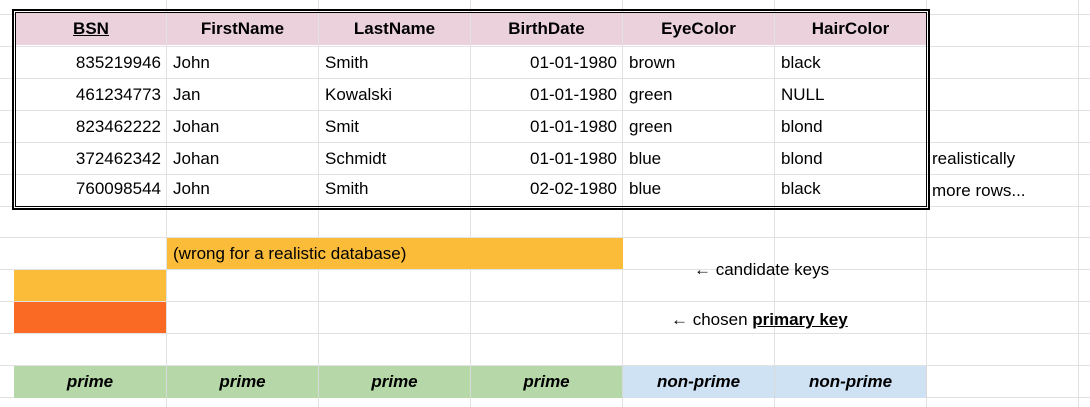  What do you see at coordinates (395, 382) in the screenshot?
I see `prime-label-lastname: prime` at bounding box center [395, 382].